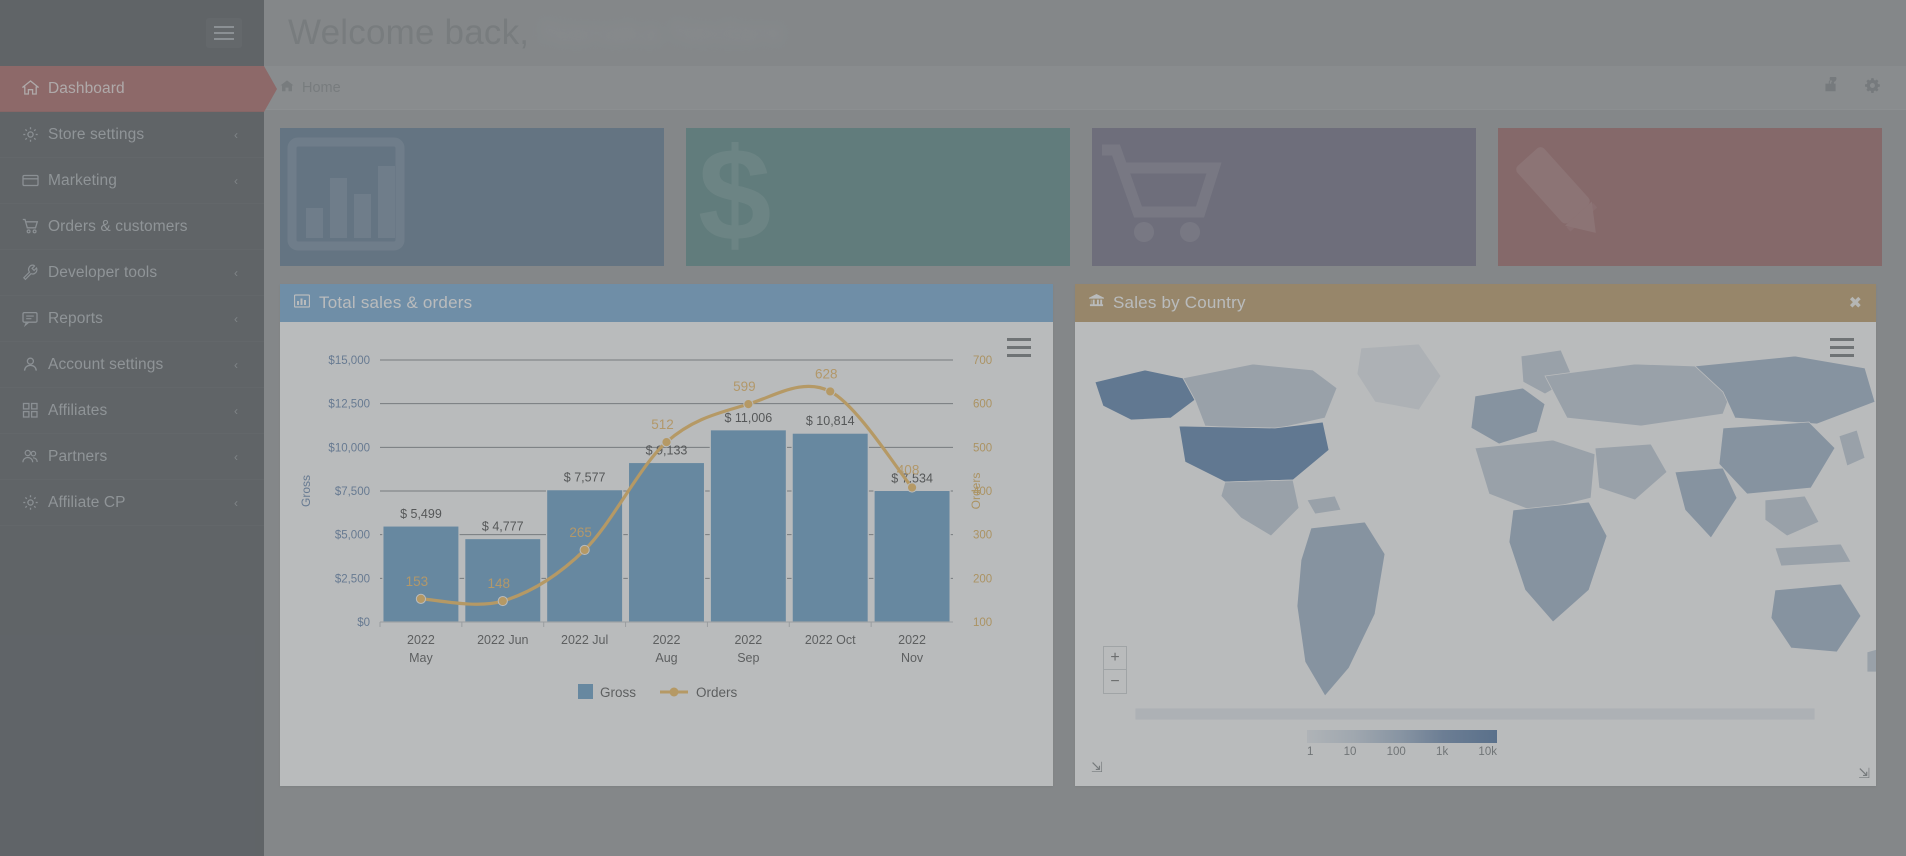 This screenshot has height=856, width=1906. I want to click on map-region-south-america, so click(1341, 609).